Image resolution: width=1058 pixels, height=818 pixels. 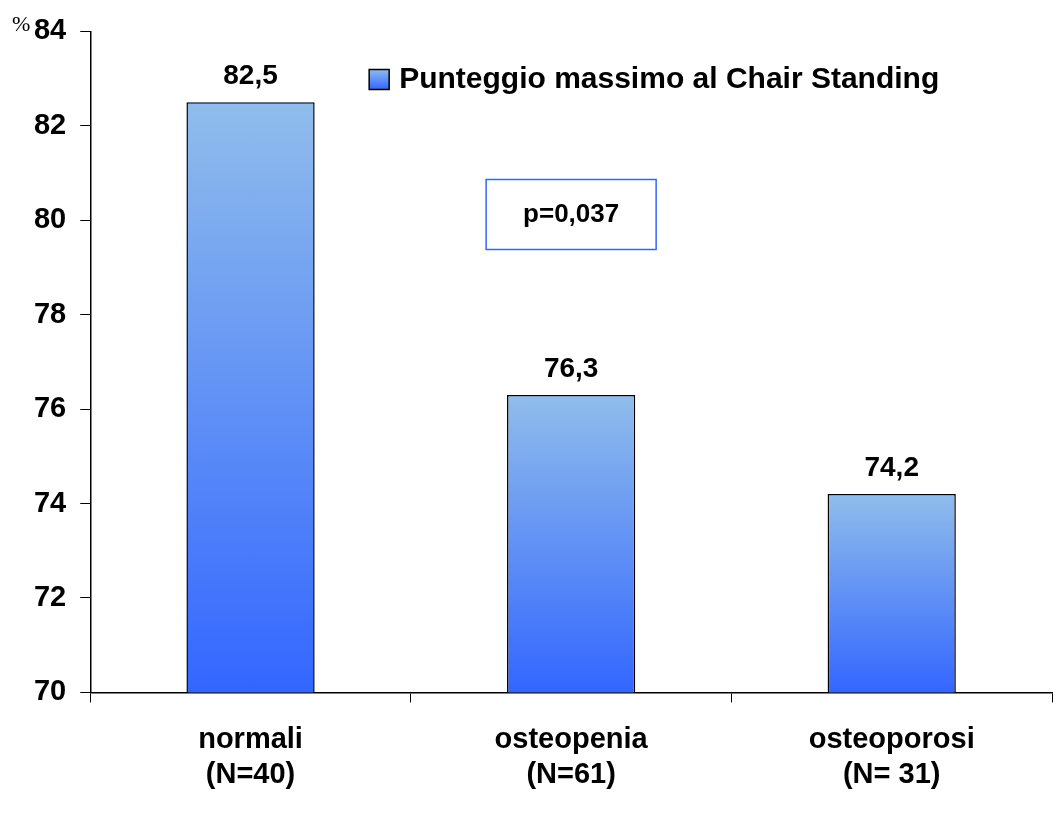 I want to click on y-tick-label: 76, so click(x=50, y=407).